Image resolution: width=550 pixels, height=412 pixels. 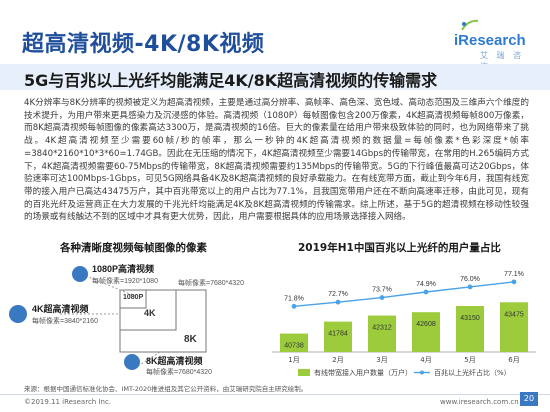 I want to click on box-1080p-label: 1080P, so click(x=133, y=297).